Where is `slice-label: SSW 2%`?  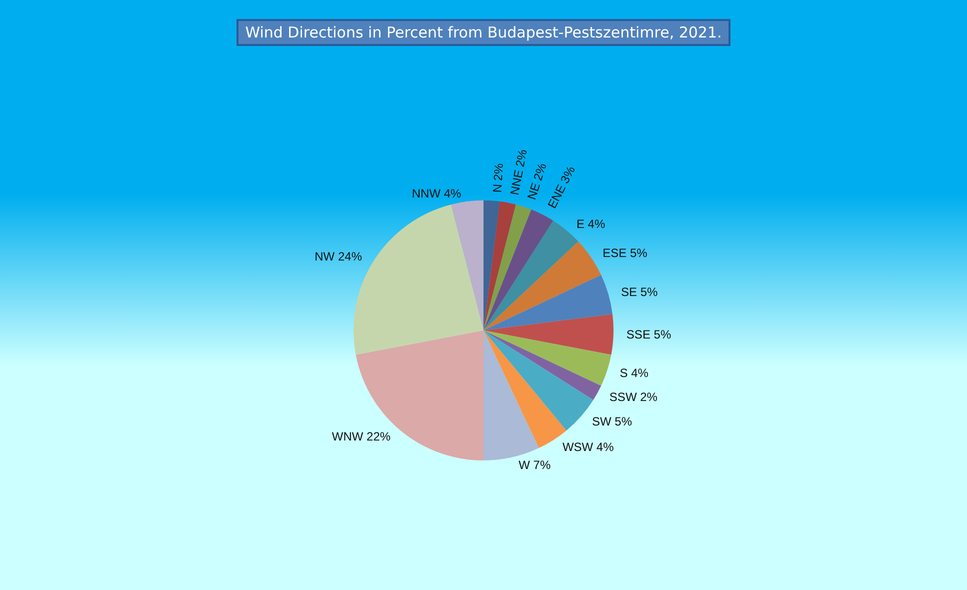
slice-label: SSW 2% is located at coordinates (633, 397).